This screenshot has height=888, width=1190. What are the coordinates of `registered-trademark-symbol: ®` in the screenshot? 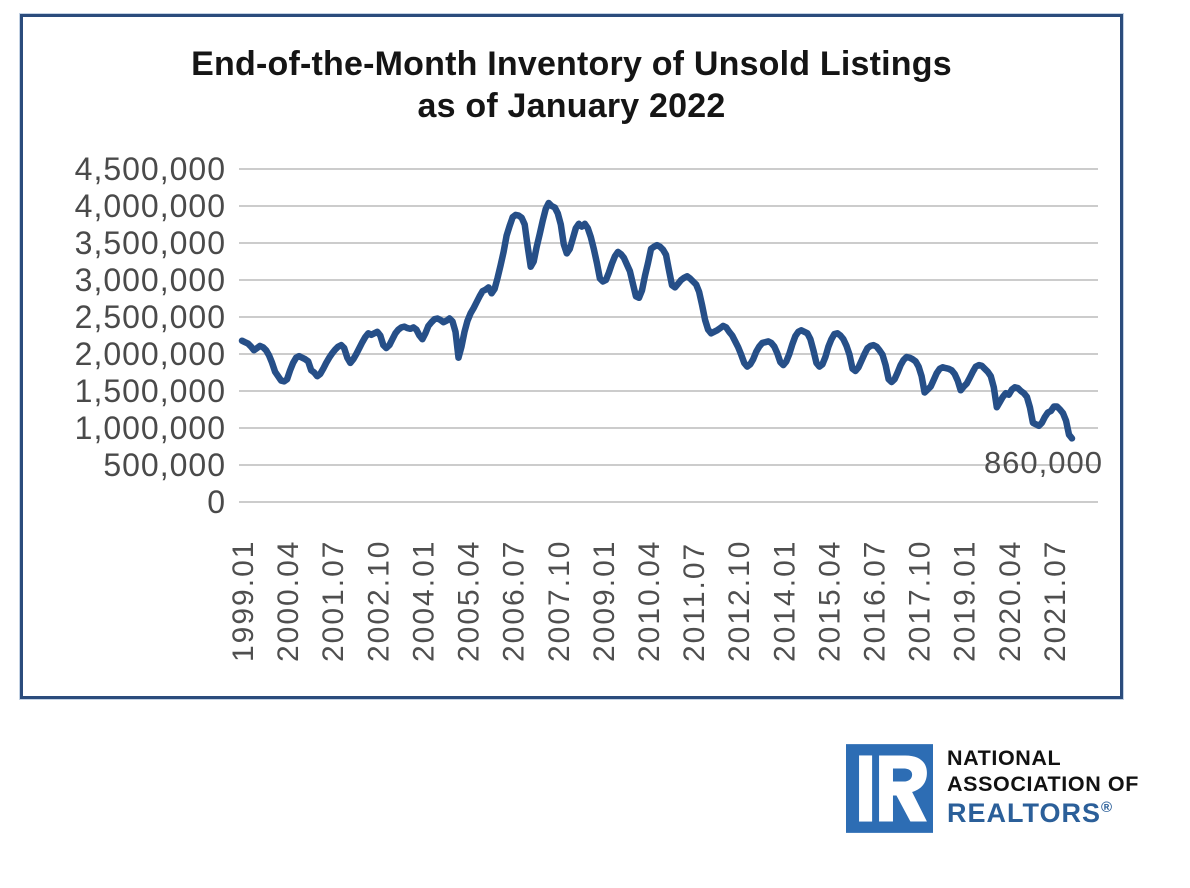 It's located at (1107, 807).